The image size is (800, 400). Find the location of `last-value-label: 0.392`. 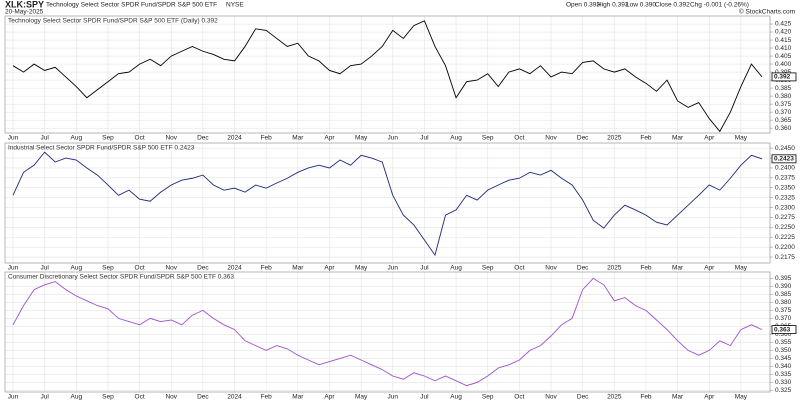

last-value-label: 0.392 is located at coordinates (782, 77).